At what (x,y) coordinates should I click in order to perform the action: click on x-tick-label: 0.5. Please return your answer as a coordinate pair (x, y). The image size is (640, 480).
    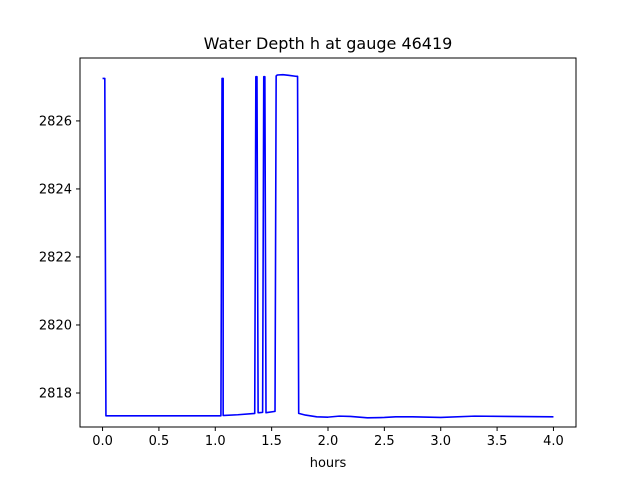
    Looking at the image, I should click on (159, 441).